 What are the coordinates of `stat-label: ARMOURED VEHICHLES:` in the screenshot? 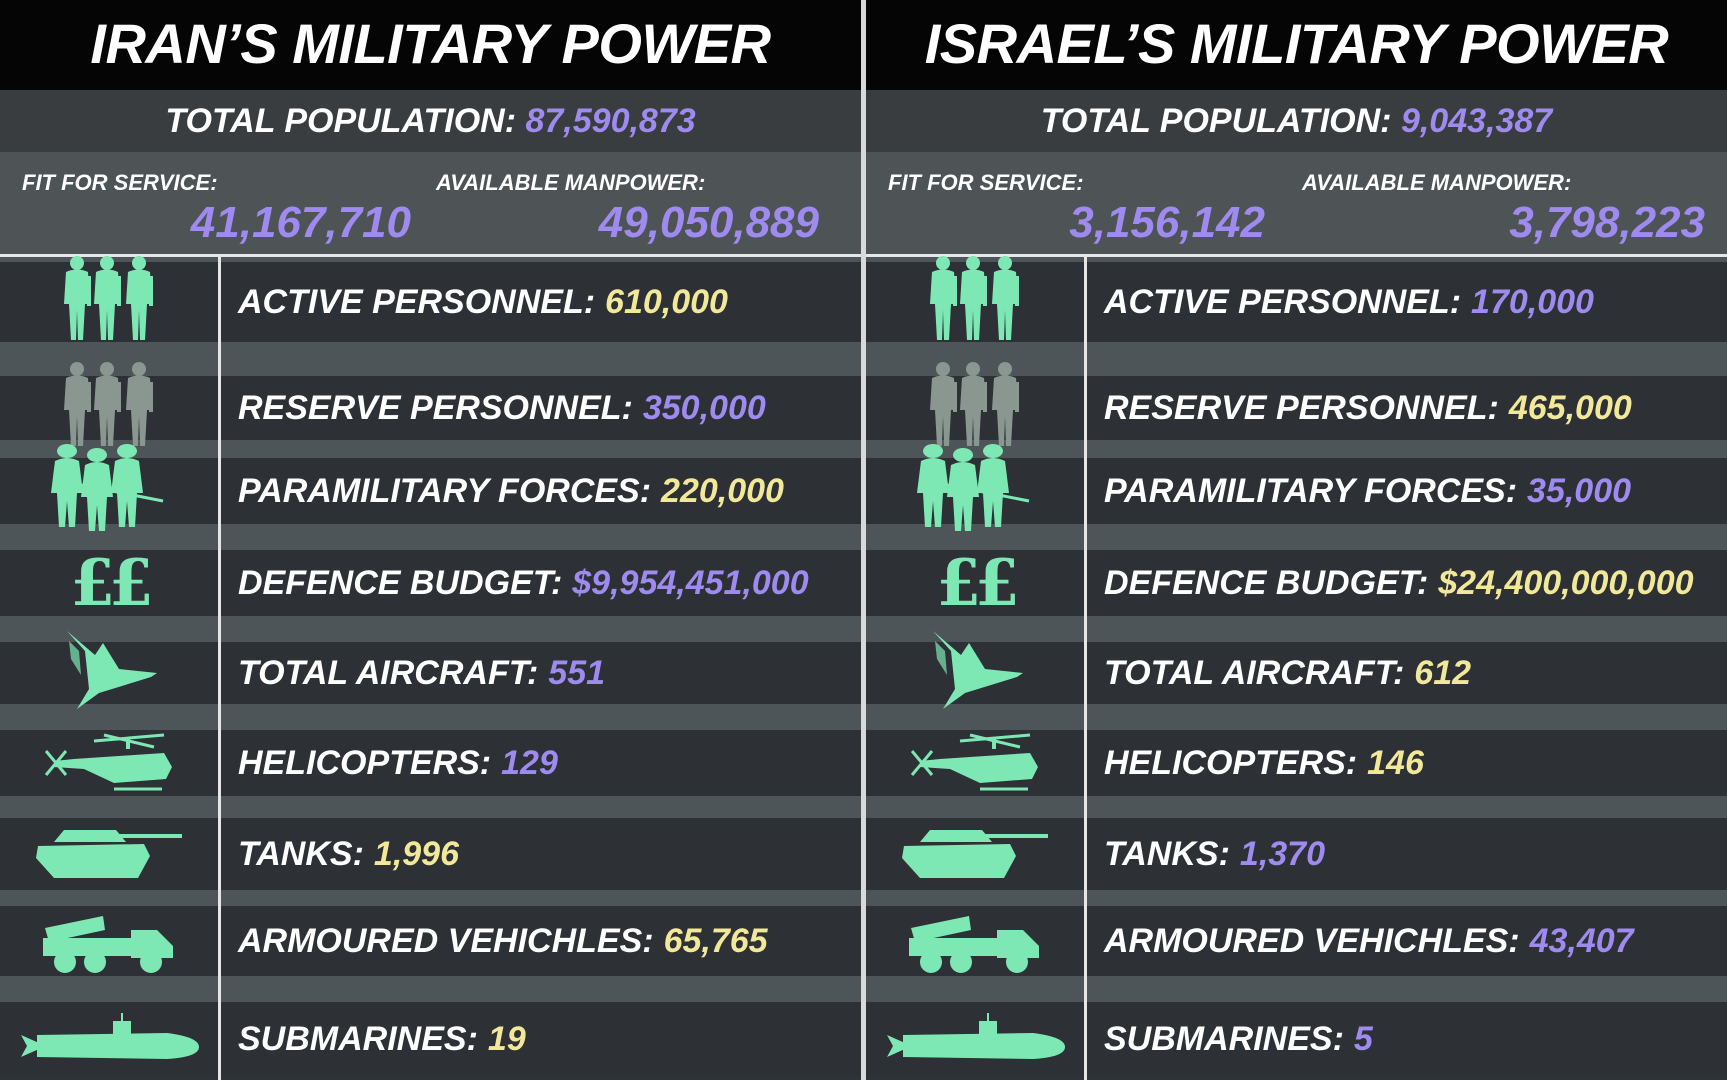 It's located at (446, 940).